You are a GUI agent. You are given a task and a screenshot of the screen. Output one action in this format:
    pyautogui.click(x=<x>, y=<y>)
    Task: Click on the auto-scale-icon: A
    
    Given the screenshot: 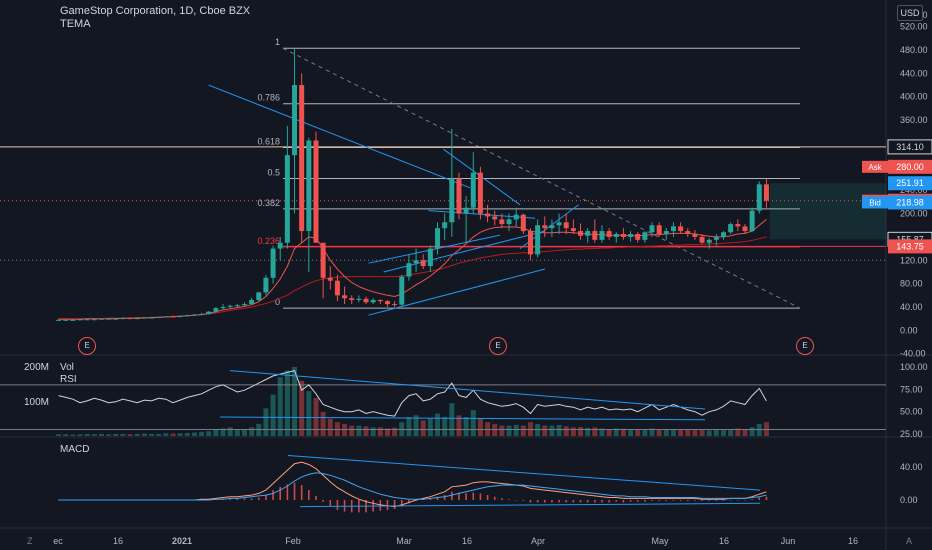 What is the action you would take?
    pyautogui.click(x=909, y=541)
    